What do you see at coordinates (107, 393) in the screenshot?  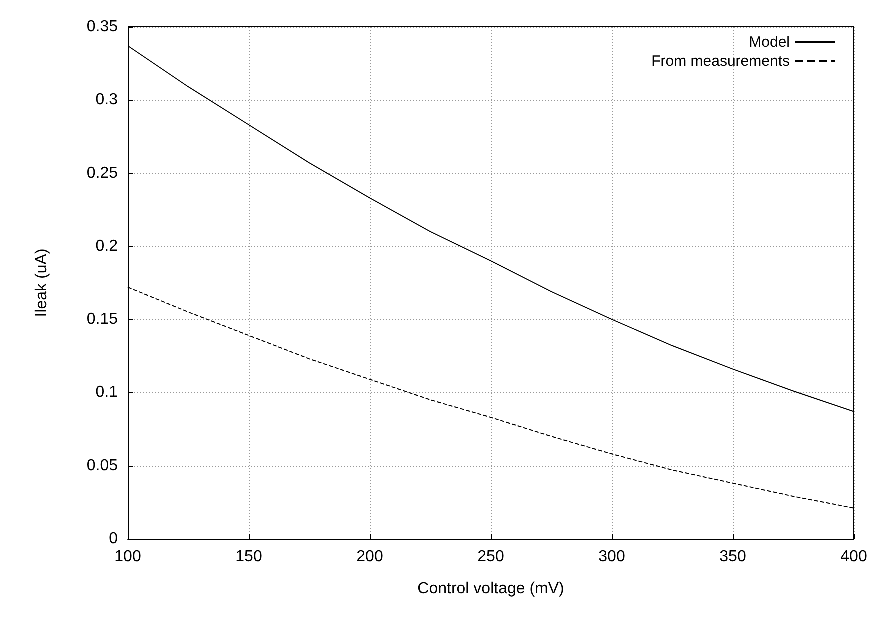 I see `y-tick-label: 0.1` at bounding box center [107, 393].